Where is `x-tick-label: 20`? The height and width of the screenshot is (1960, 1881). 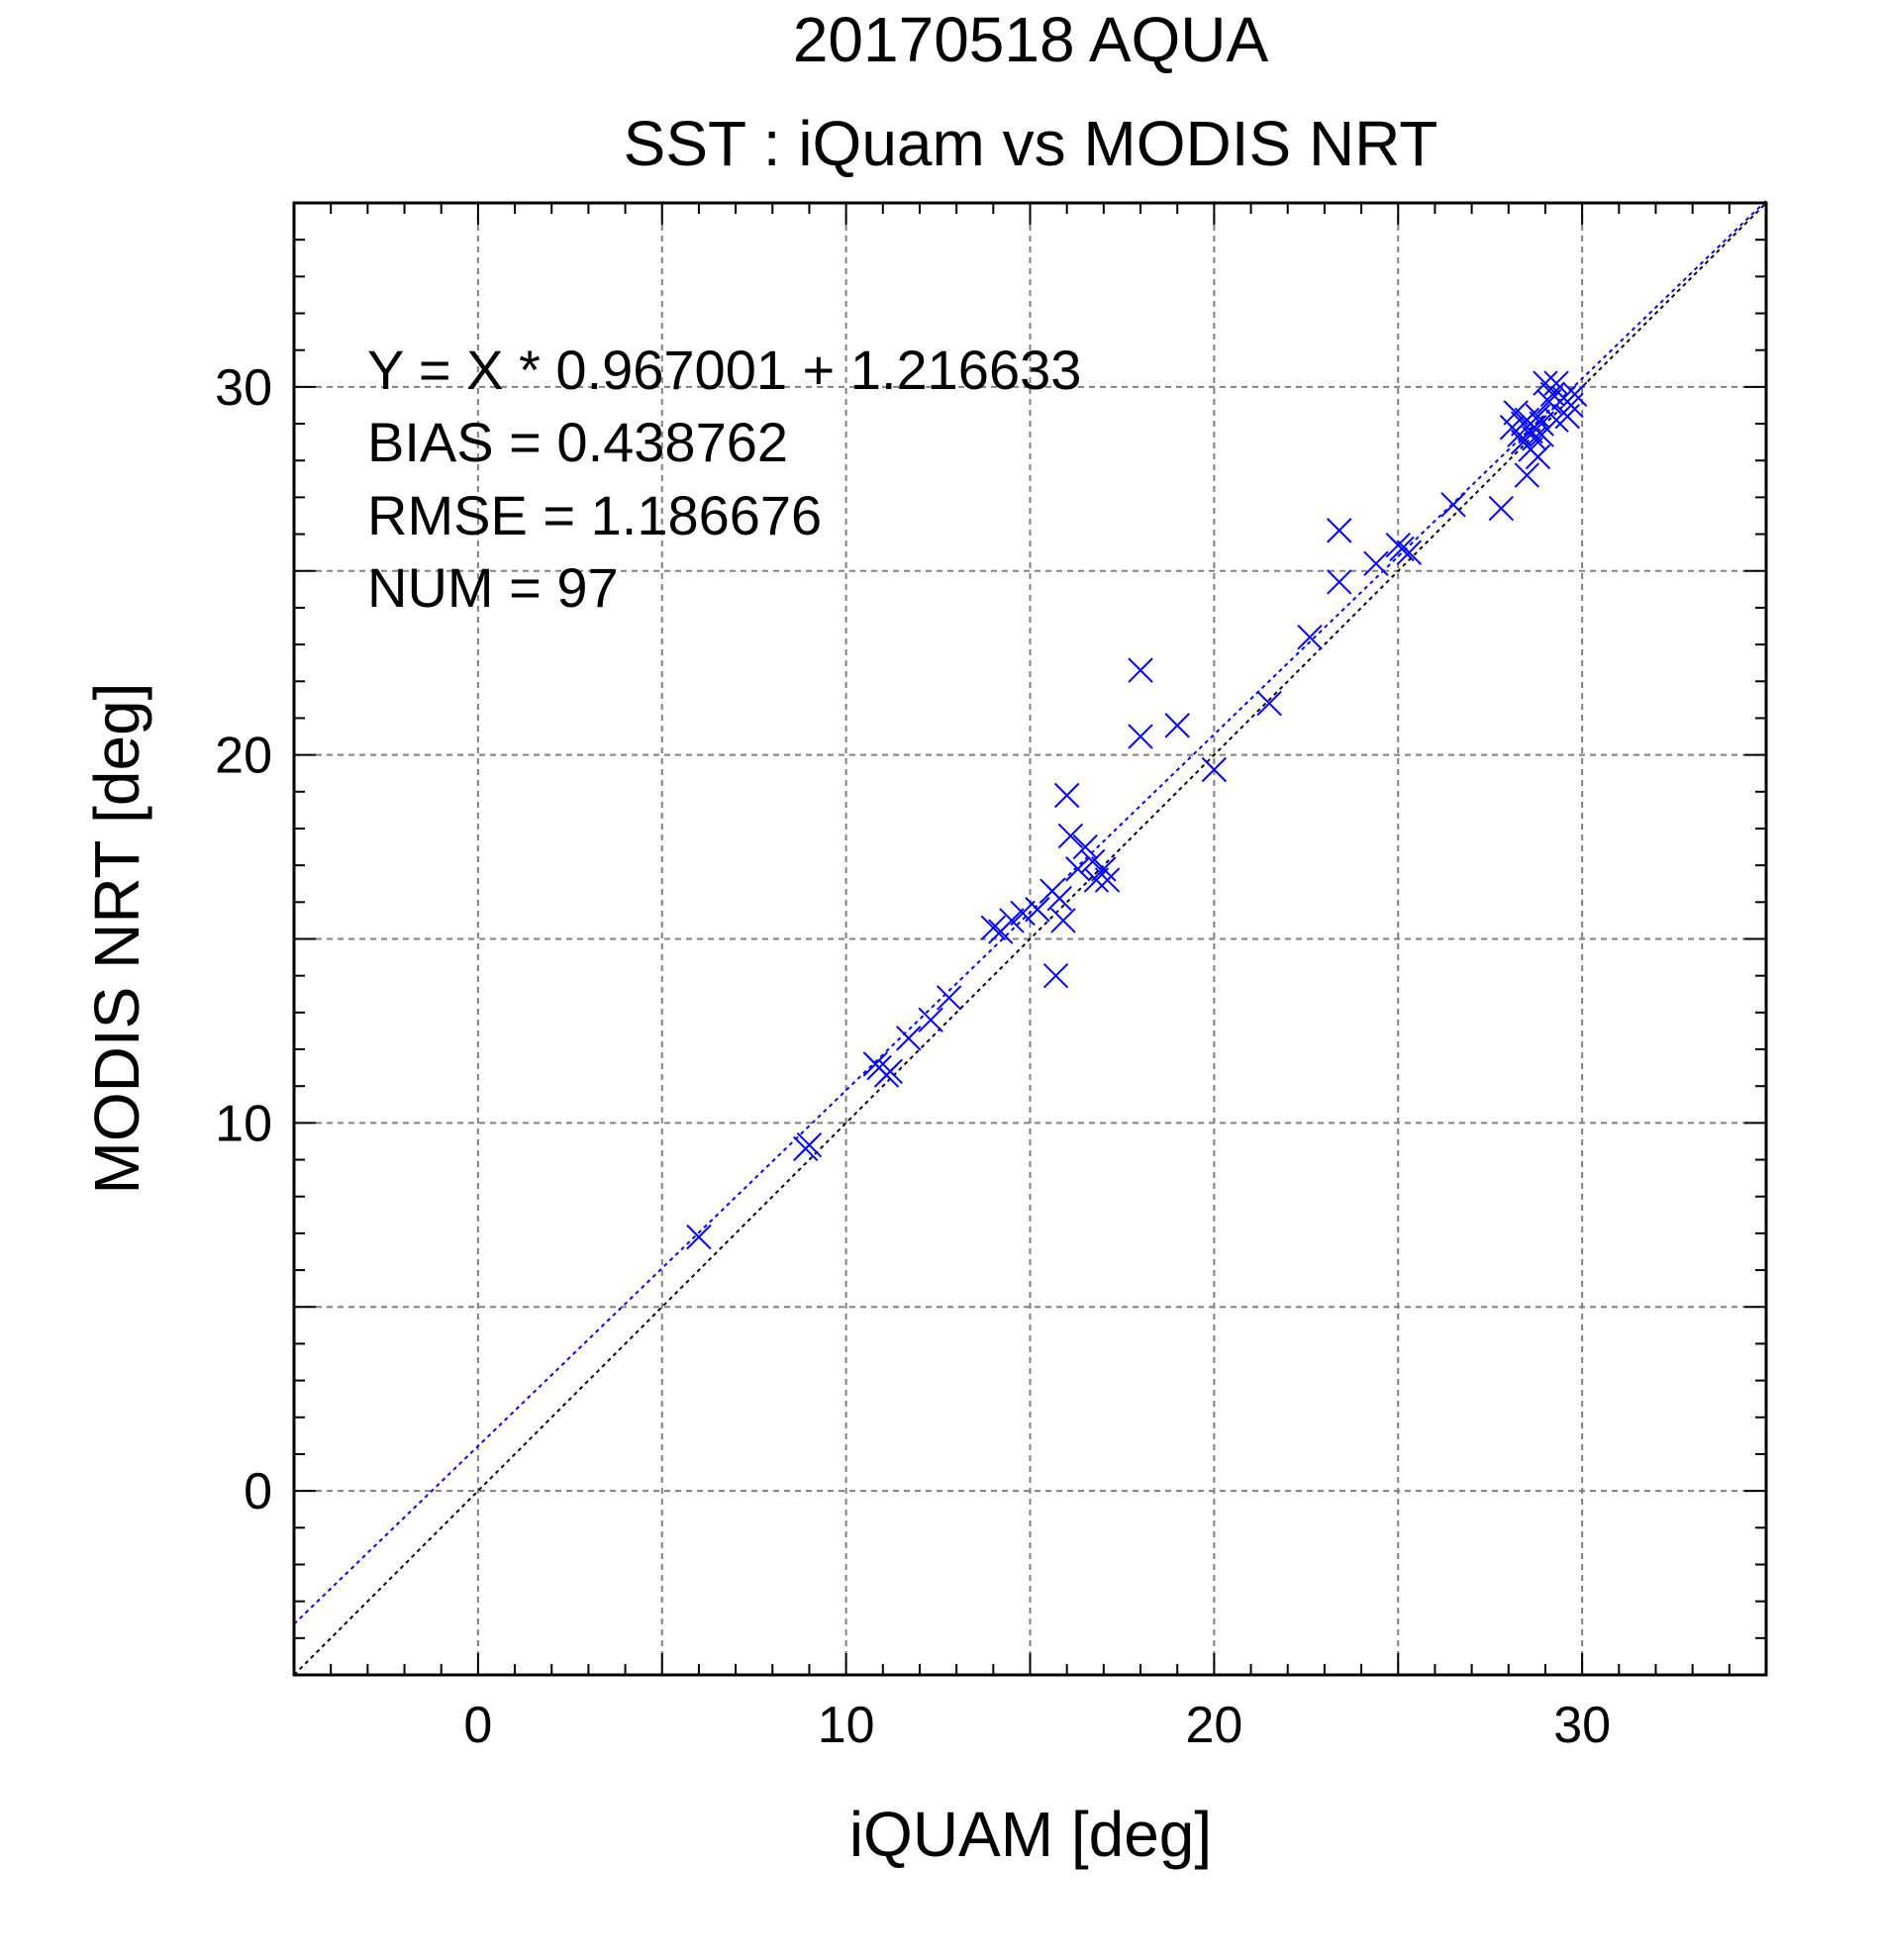 x-tick-label: 20 is located at coordinates (1213, 1725).